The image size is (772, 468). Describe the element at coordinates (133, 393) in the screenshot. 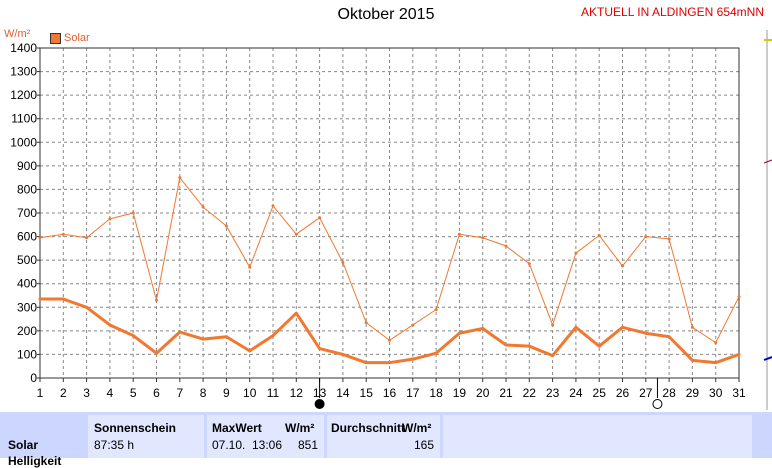

I see `x-tick-label: 5` at that location.